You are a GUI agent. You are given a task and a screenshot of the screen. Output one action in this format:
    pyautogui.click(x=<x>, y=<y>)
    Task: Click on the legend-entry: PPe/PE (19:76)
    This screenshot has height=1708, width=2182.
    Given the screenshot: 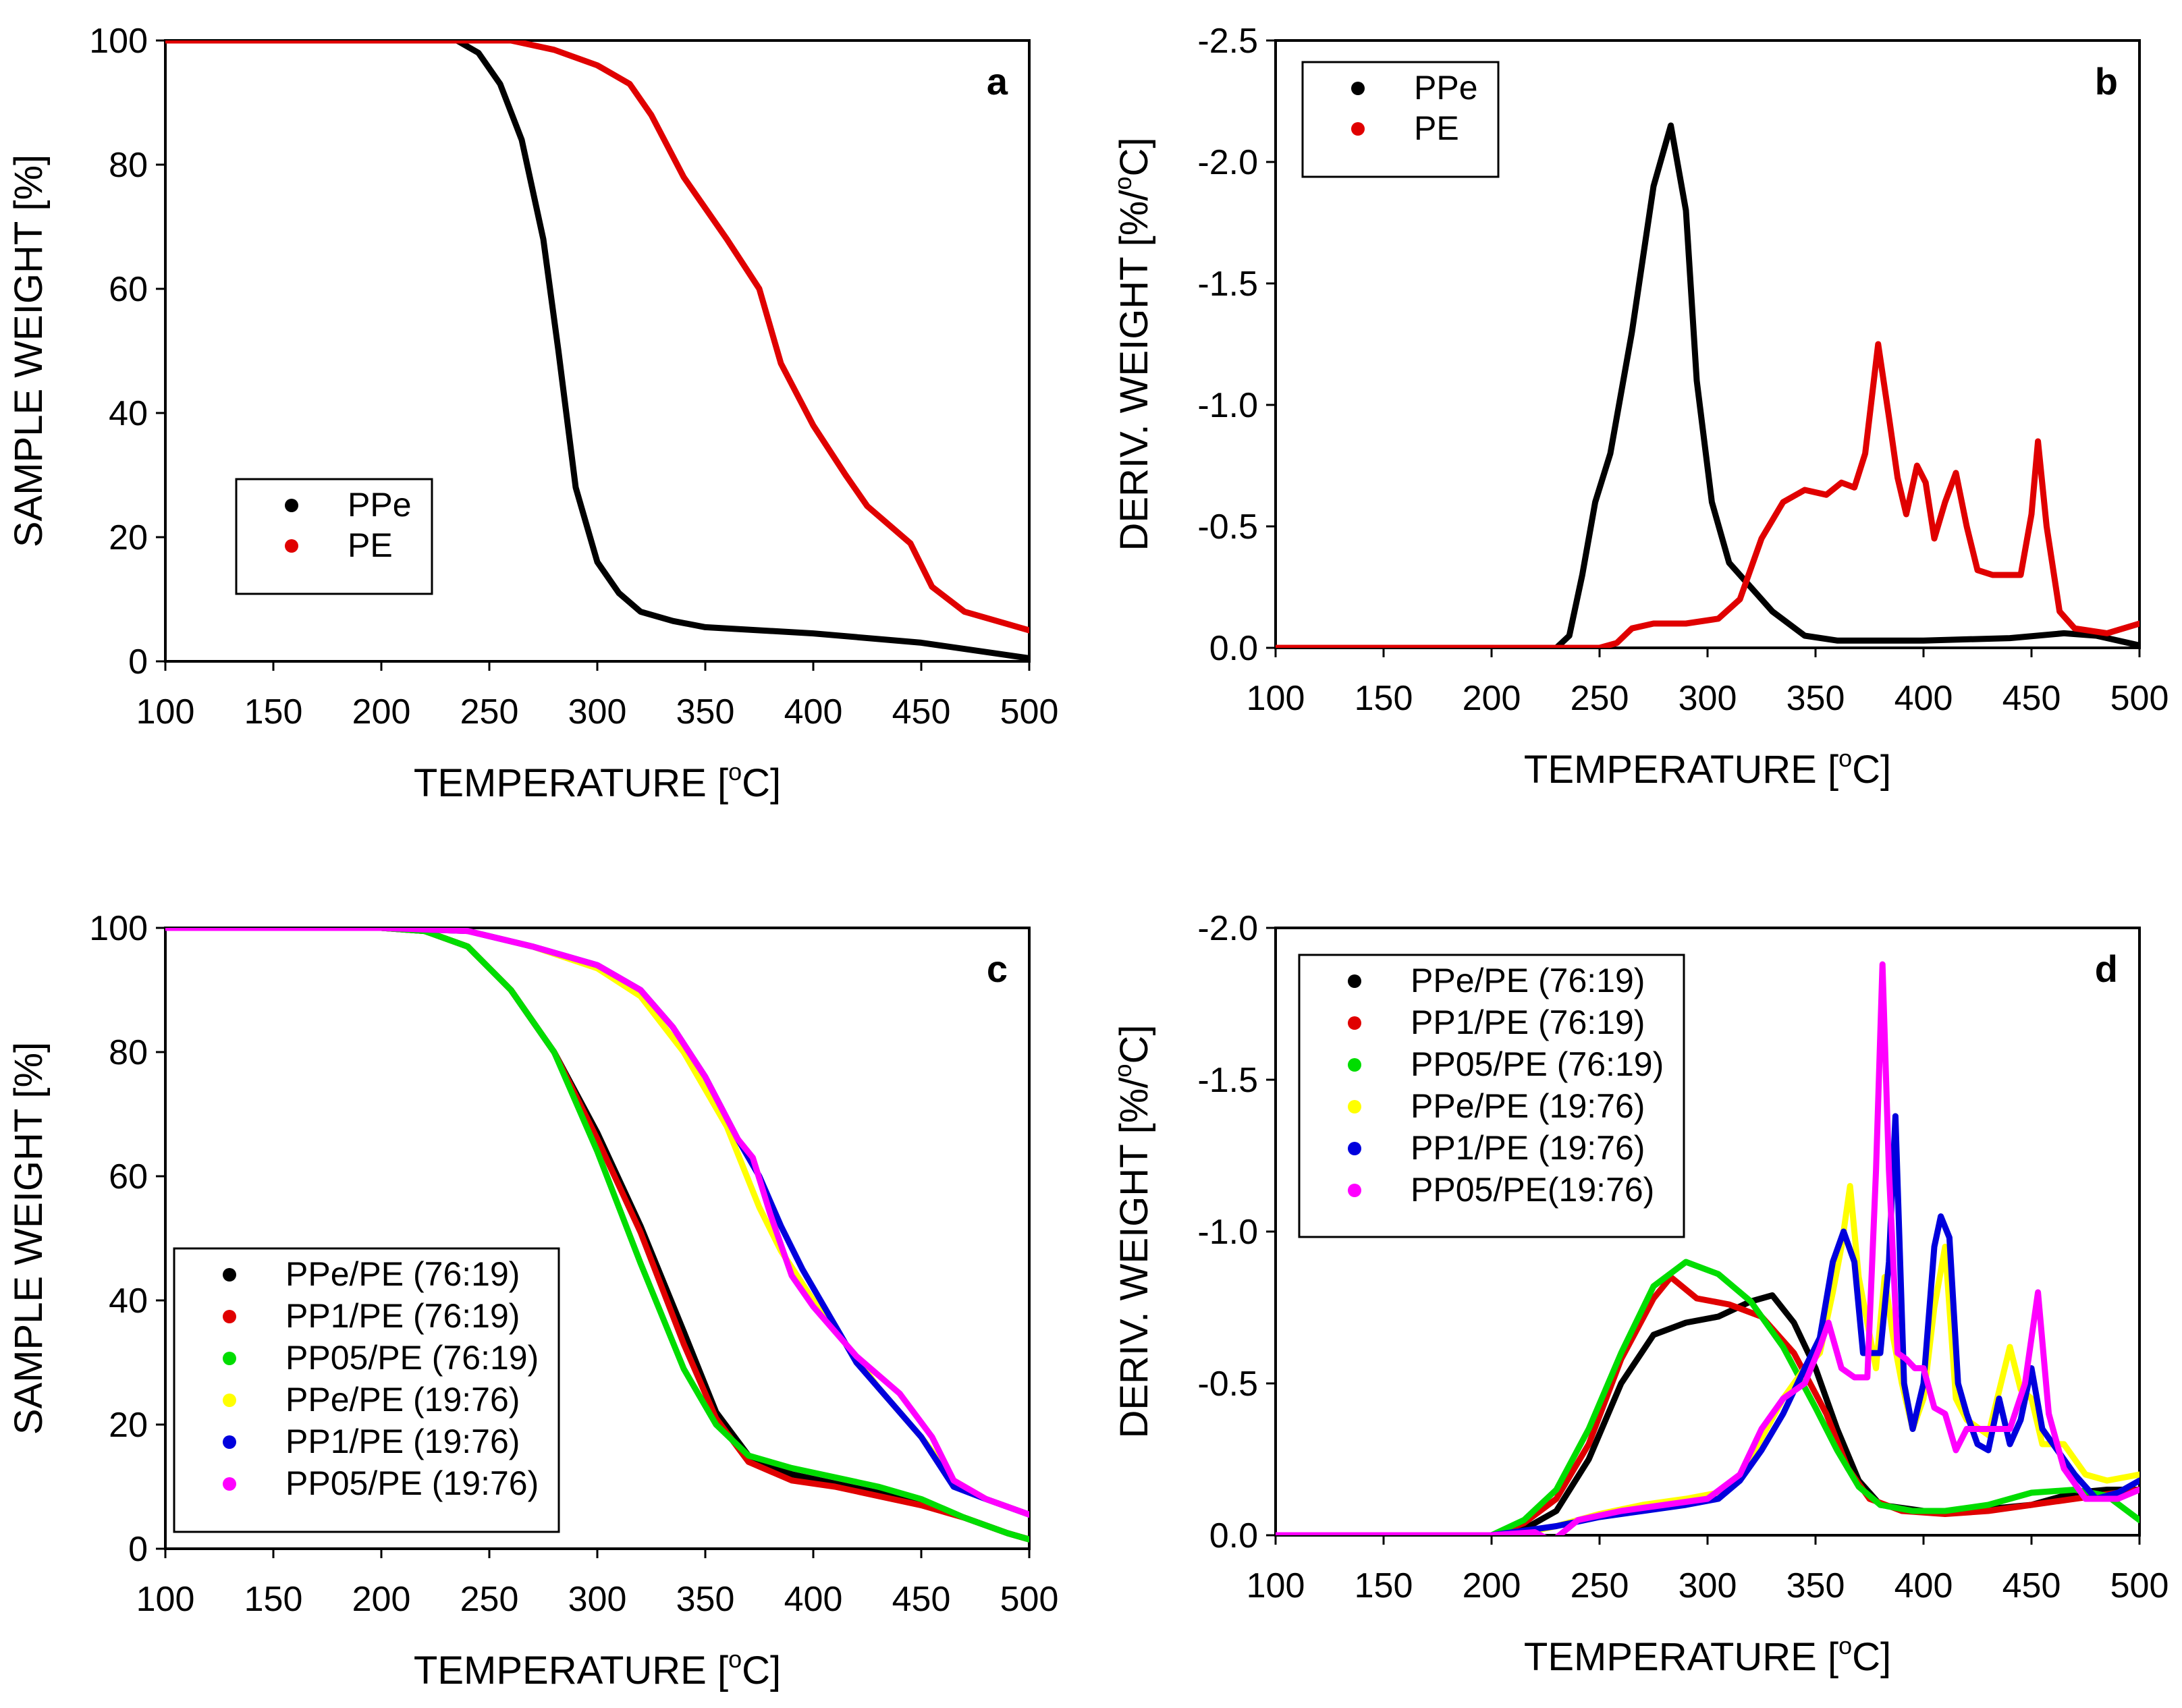 What is the action you would take?
    pyautogui.click(x=402, y=1399)
    